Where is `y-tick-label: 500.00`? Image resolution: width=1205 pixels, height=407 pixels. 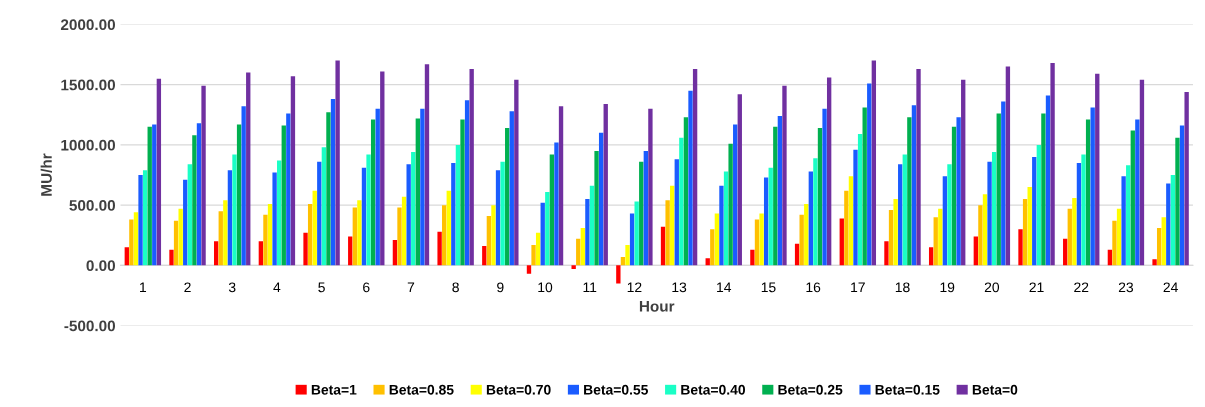 y-tick-label: 500.00 is located at coordinates (92, 205).